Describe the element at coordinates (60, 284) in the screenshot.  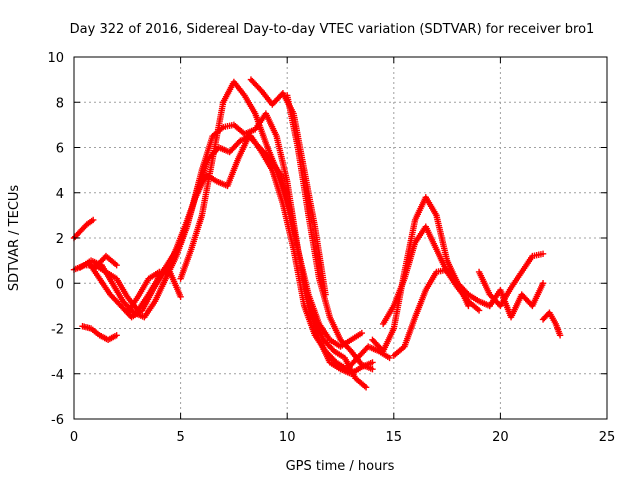
I see `y-tick-label: 0` at that location.